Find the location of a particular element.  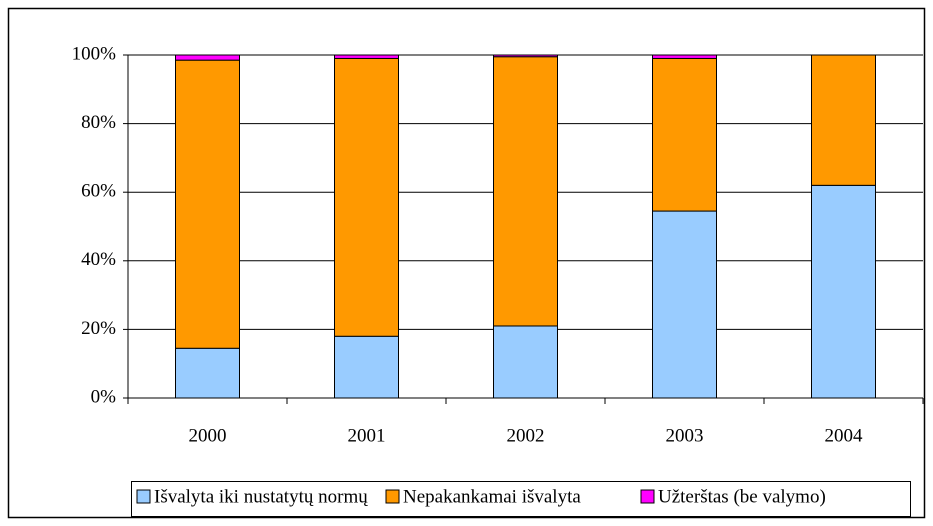

legend-box is located at coordinates (521, 499).